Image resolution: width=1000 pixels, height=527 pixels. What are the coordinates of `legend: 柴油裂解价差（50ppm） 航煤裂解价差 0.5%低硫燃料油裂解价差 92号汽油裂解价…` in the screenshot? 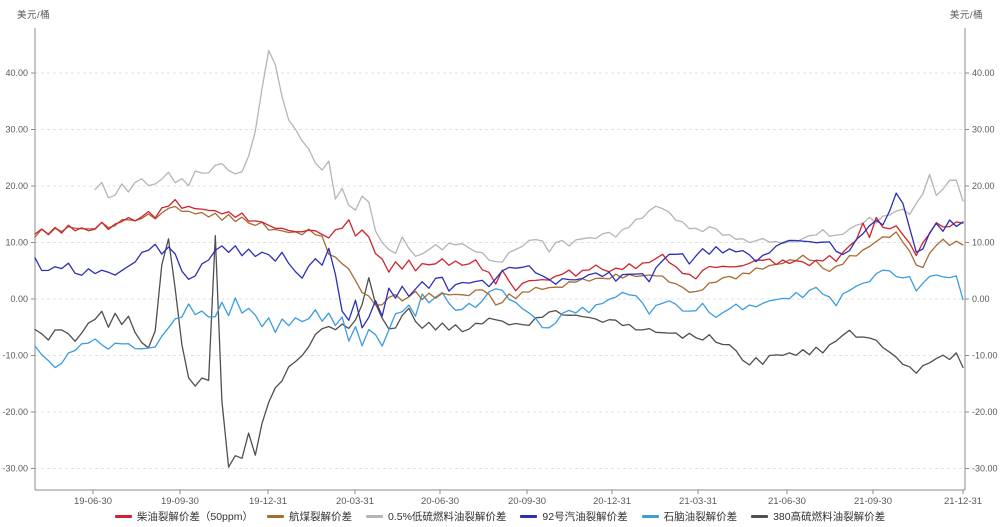 It's located at (500, 516).